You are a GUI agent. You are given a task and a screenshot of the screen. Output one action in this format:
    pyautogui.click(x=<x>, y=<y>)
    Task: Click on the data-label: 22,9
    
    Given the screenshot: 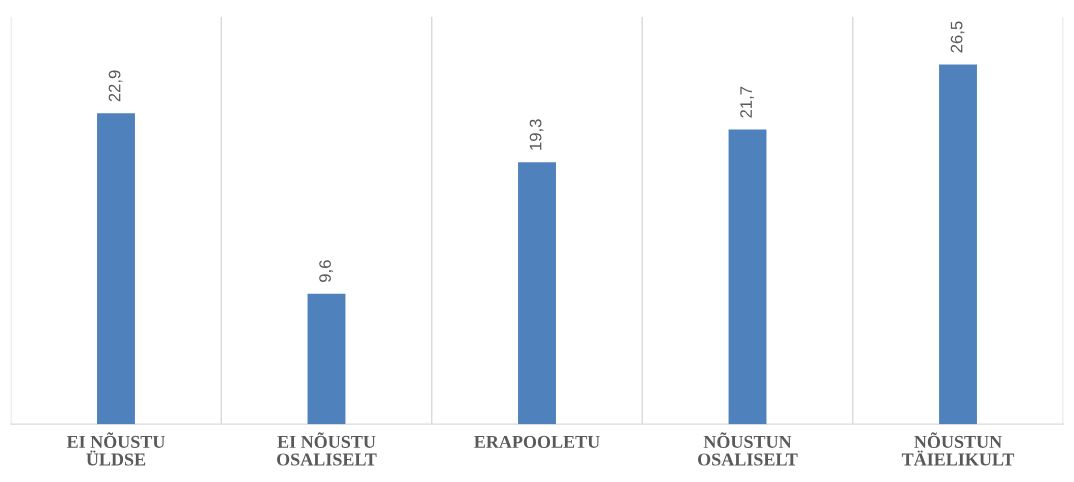 What is the action you would take?
    pyautogui.click(x=115, y=86)
    